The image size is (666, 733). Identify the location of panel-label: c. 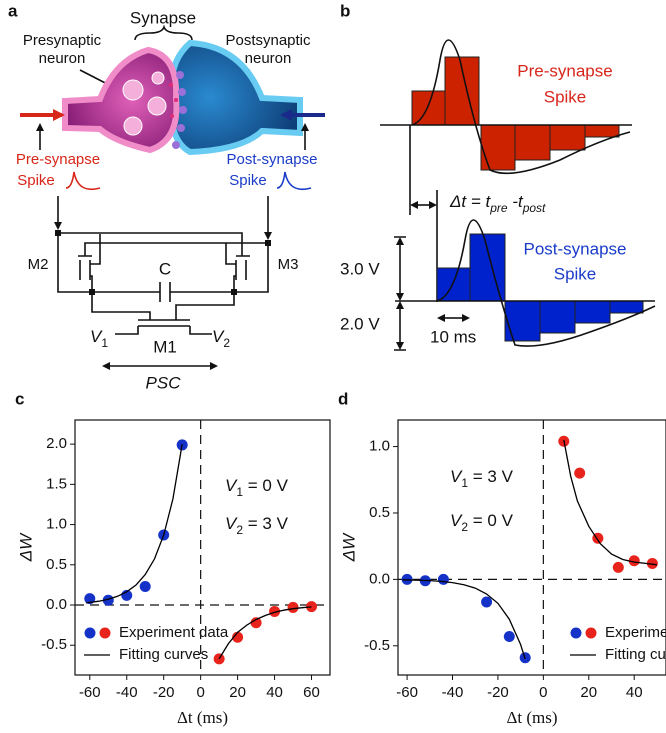
(19, 398).